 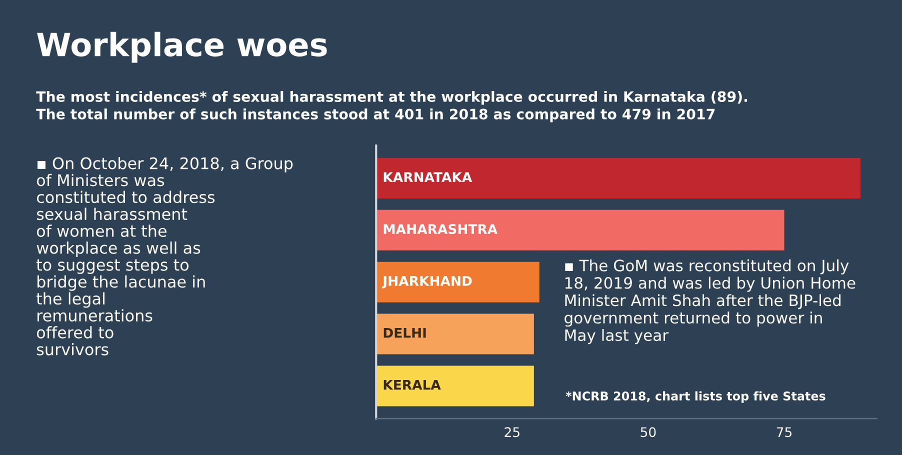 What do you see at coordinates (710, 301) in the screenshot?
I see `annotation: ▪ The GoM was reconstituted on July 18, 2019 and was led by Union Home Minister Amit Shah after the BJP-led government returned to power in May last year` at bounding box center [710, 301].